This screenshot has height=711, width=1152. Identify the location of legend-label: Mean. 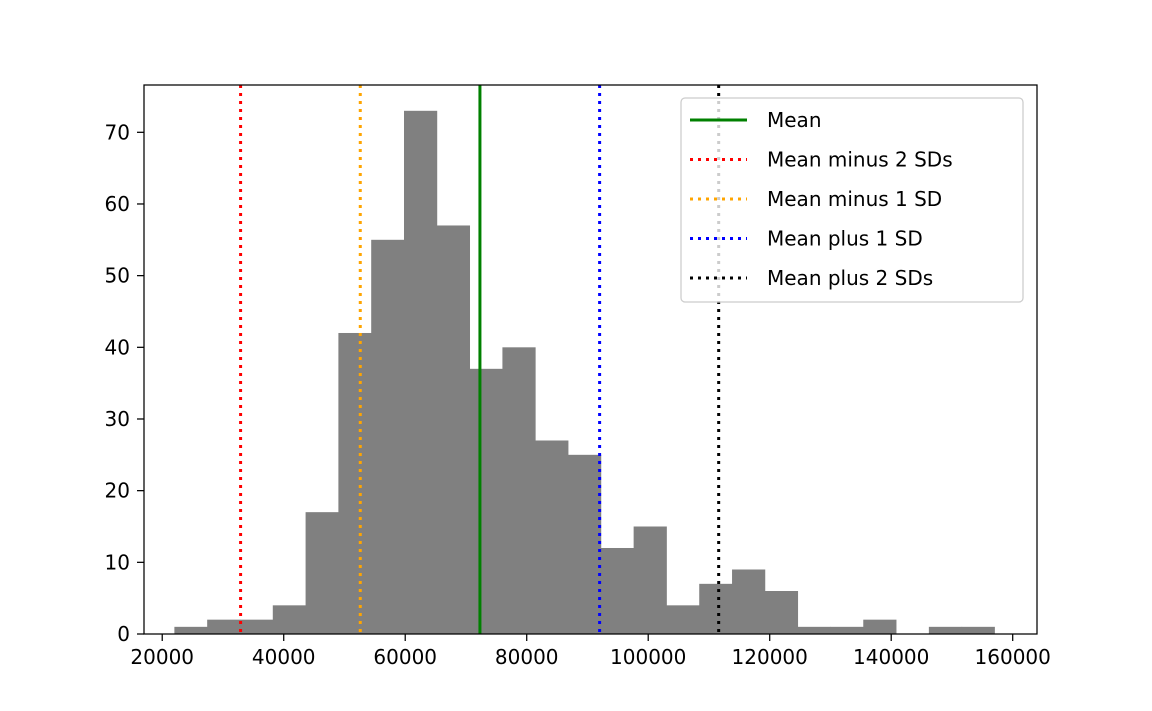
(794, 120).